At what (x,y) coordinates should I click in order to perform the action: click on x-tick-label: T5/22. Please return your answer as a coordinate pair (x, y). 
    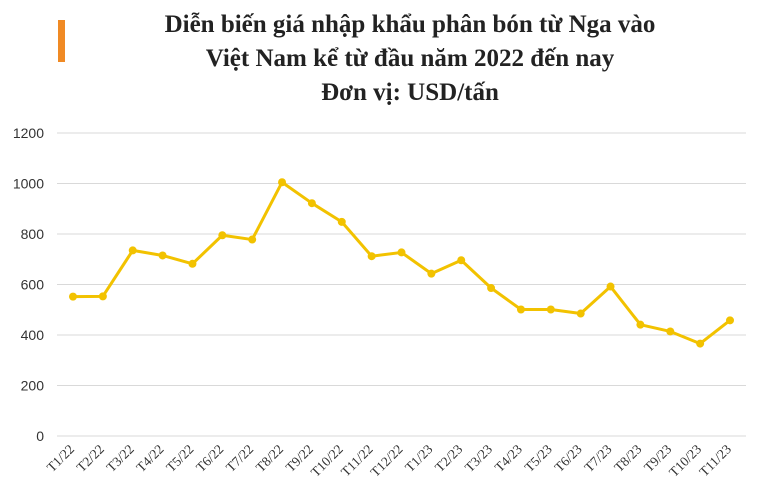
    Looking at the image, I should click on (179, 458).